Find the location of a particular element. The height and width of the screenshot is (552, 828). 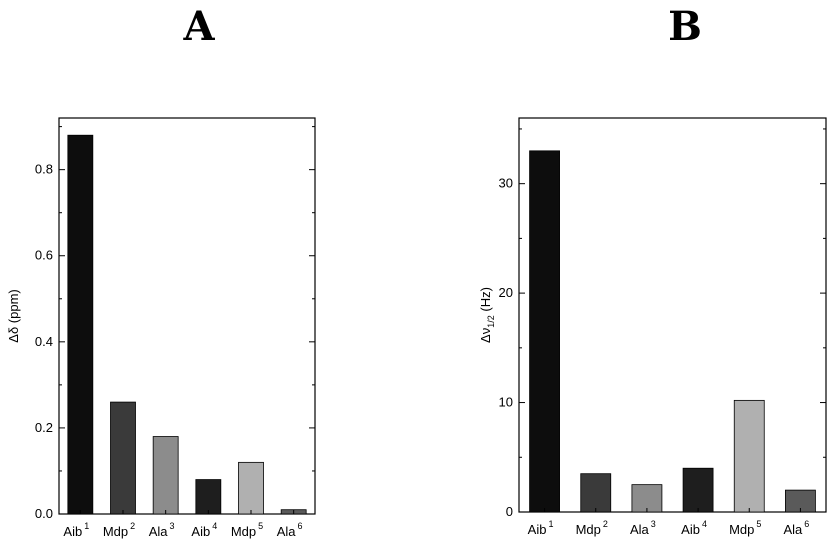

y-axis-title: Δν1/2 (Hz) is located at coordinates (487, 315).